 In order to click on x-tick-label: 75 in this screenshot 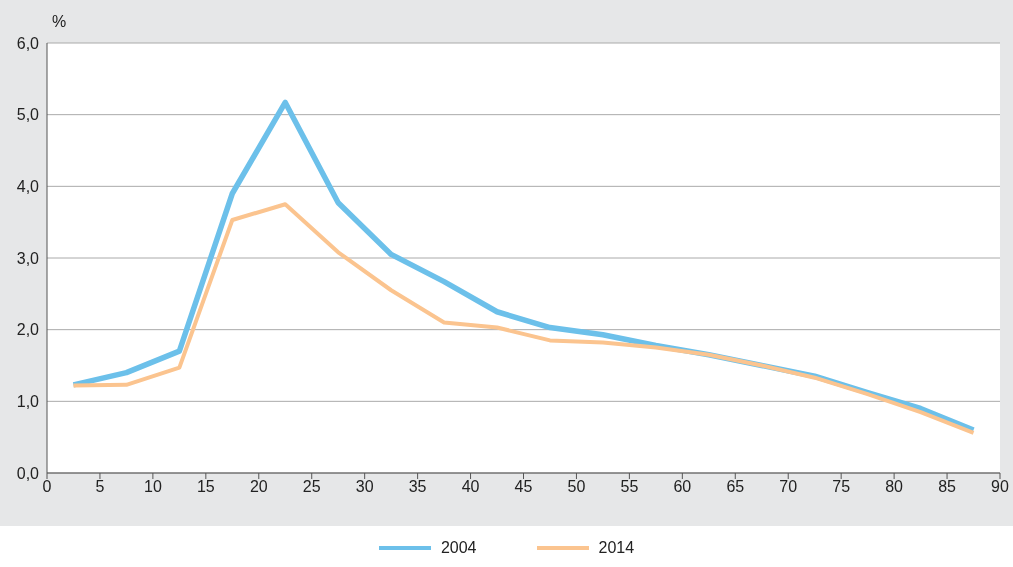, I will do `click(841, 487)`.